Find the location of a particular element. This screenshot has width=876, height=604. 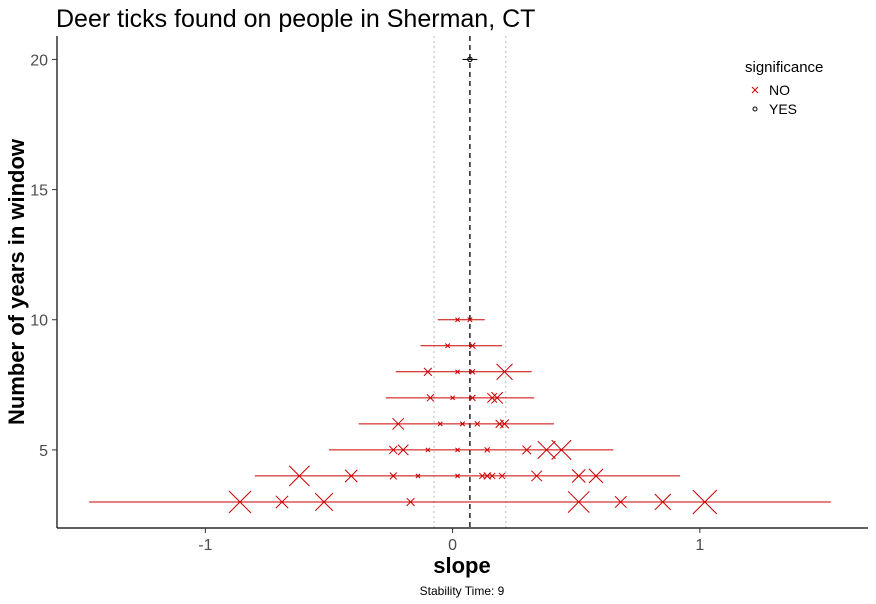

x-tick-label: -1 is located at coordinates (205, 545).